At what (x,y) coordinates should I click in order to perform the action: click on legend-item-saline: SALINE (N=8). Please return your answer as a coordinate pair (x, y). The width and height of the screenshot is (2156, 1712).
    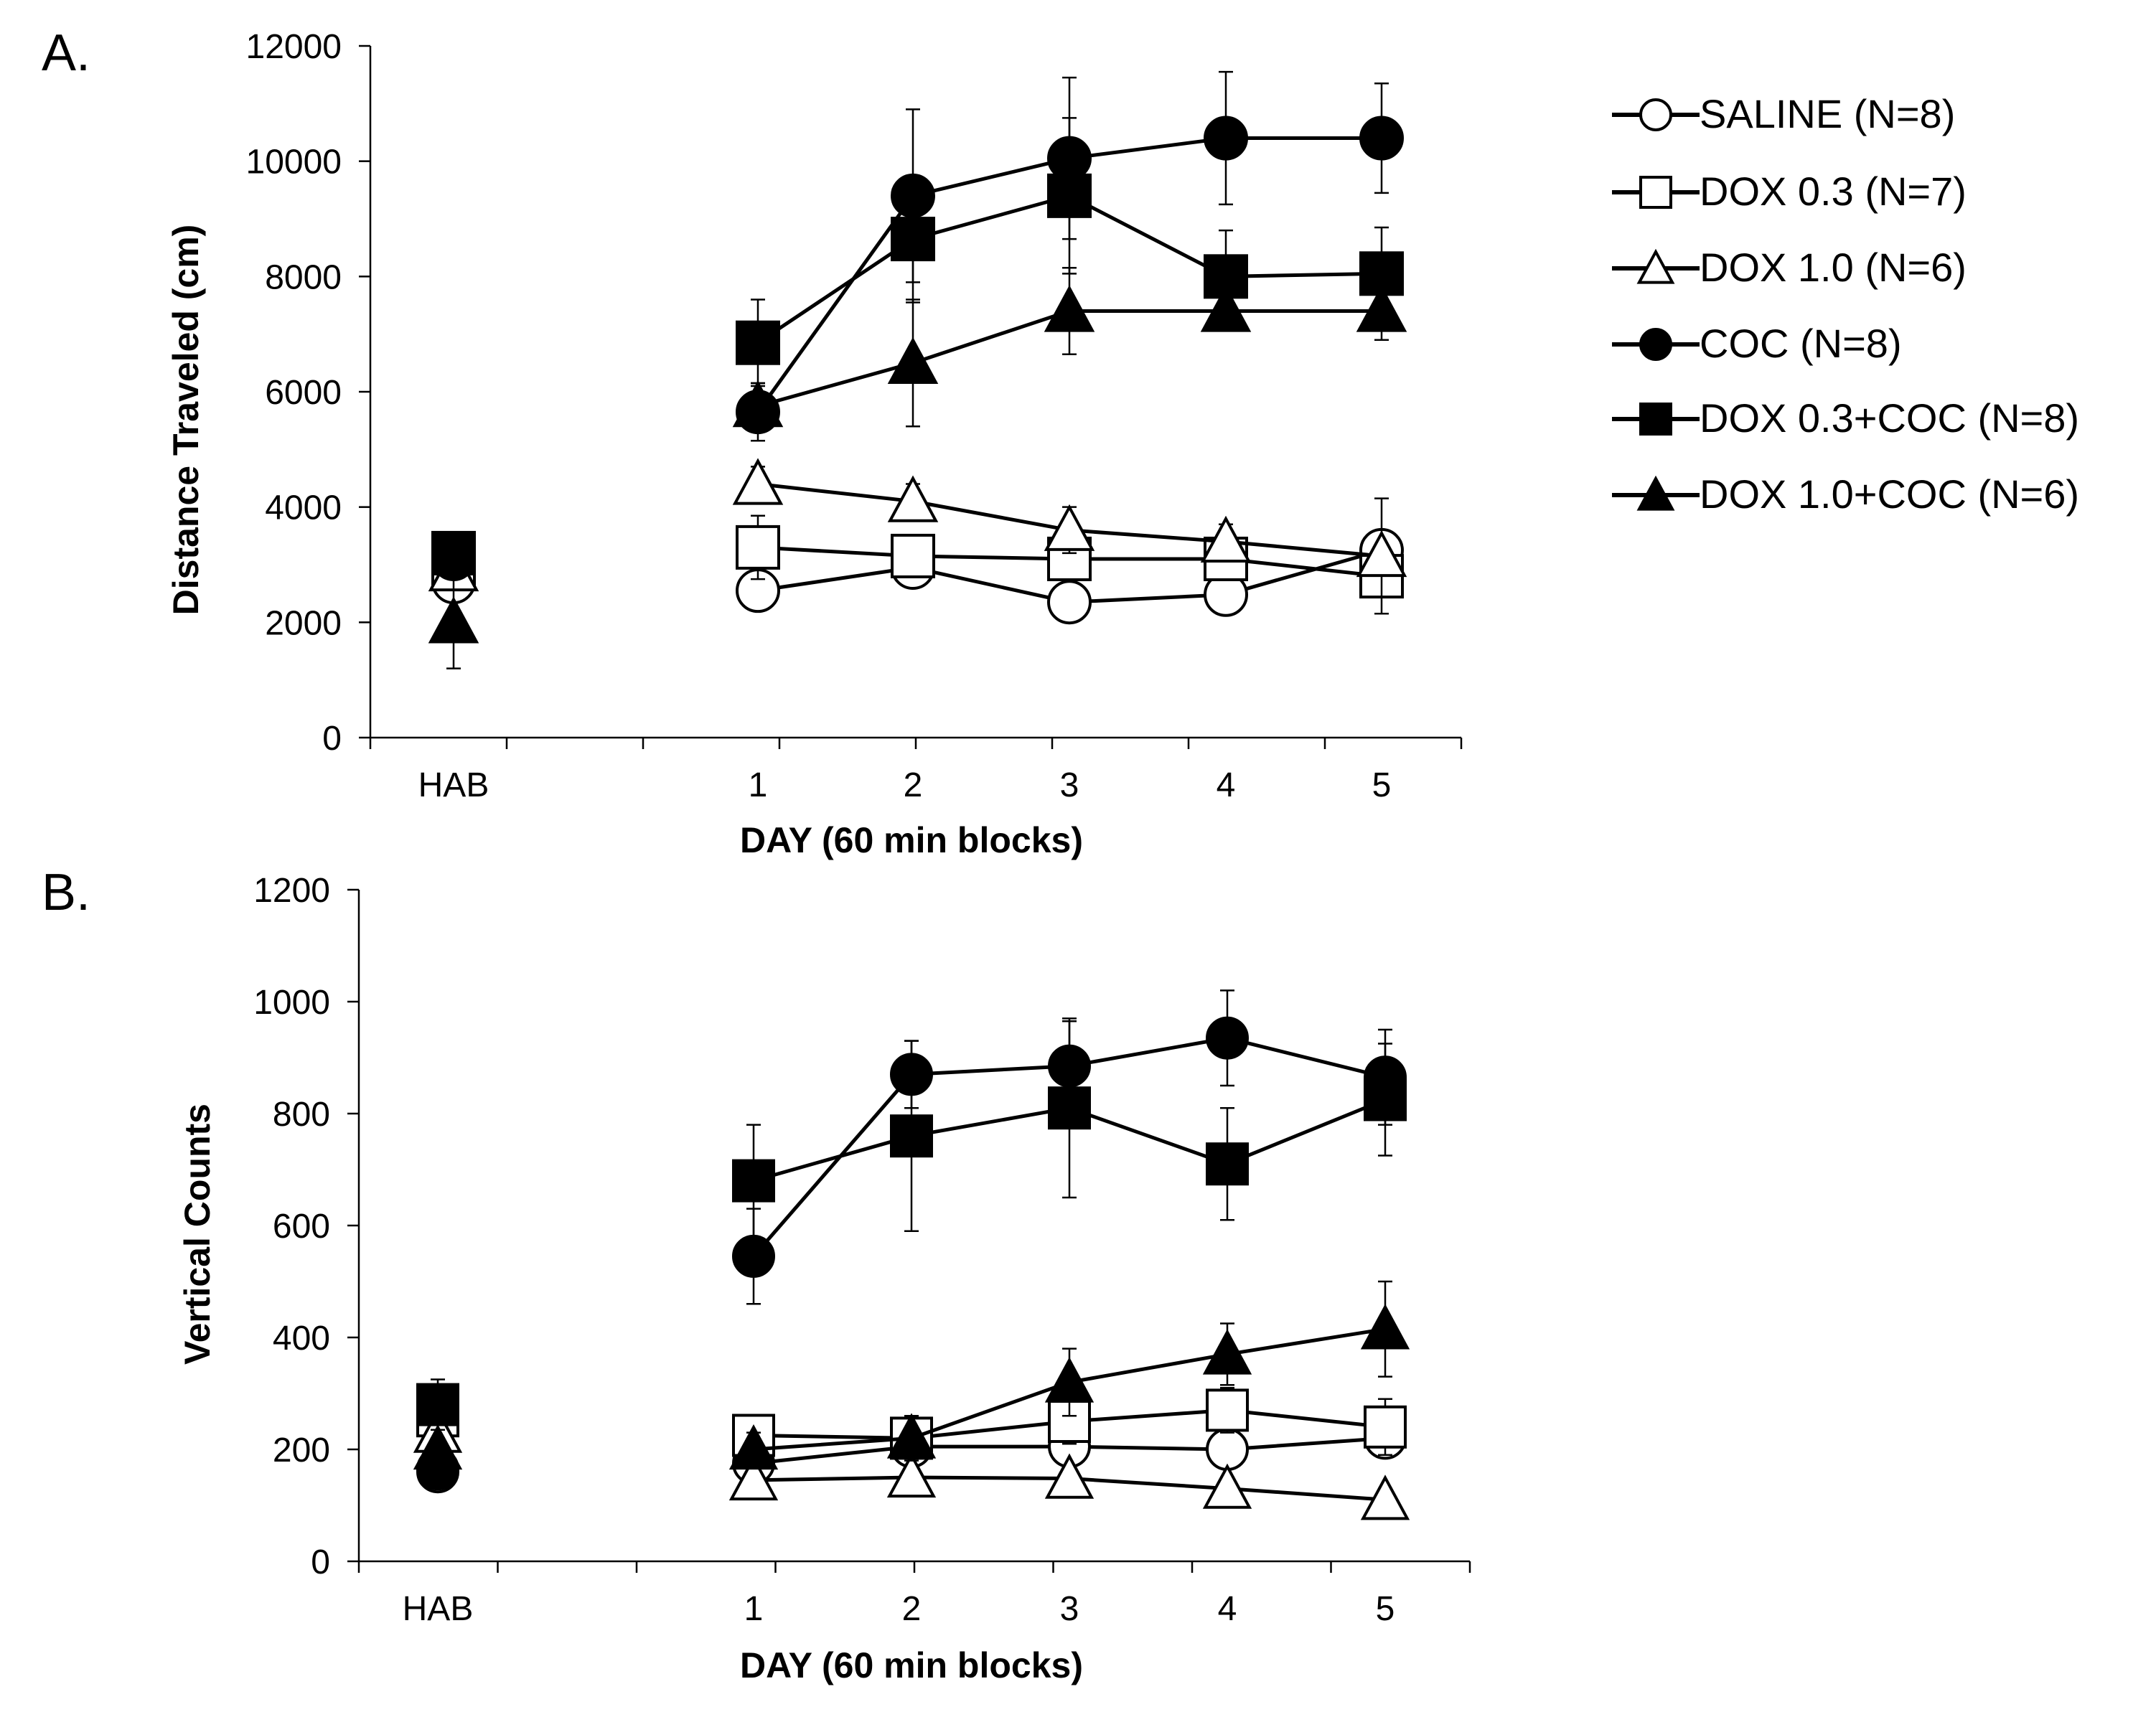
    Looking at the image, I should click on (1783, 113).